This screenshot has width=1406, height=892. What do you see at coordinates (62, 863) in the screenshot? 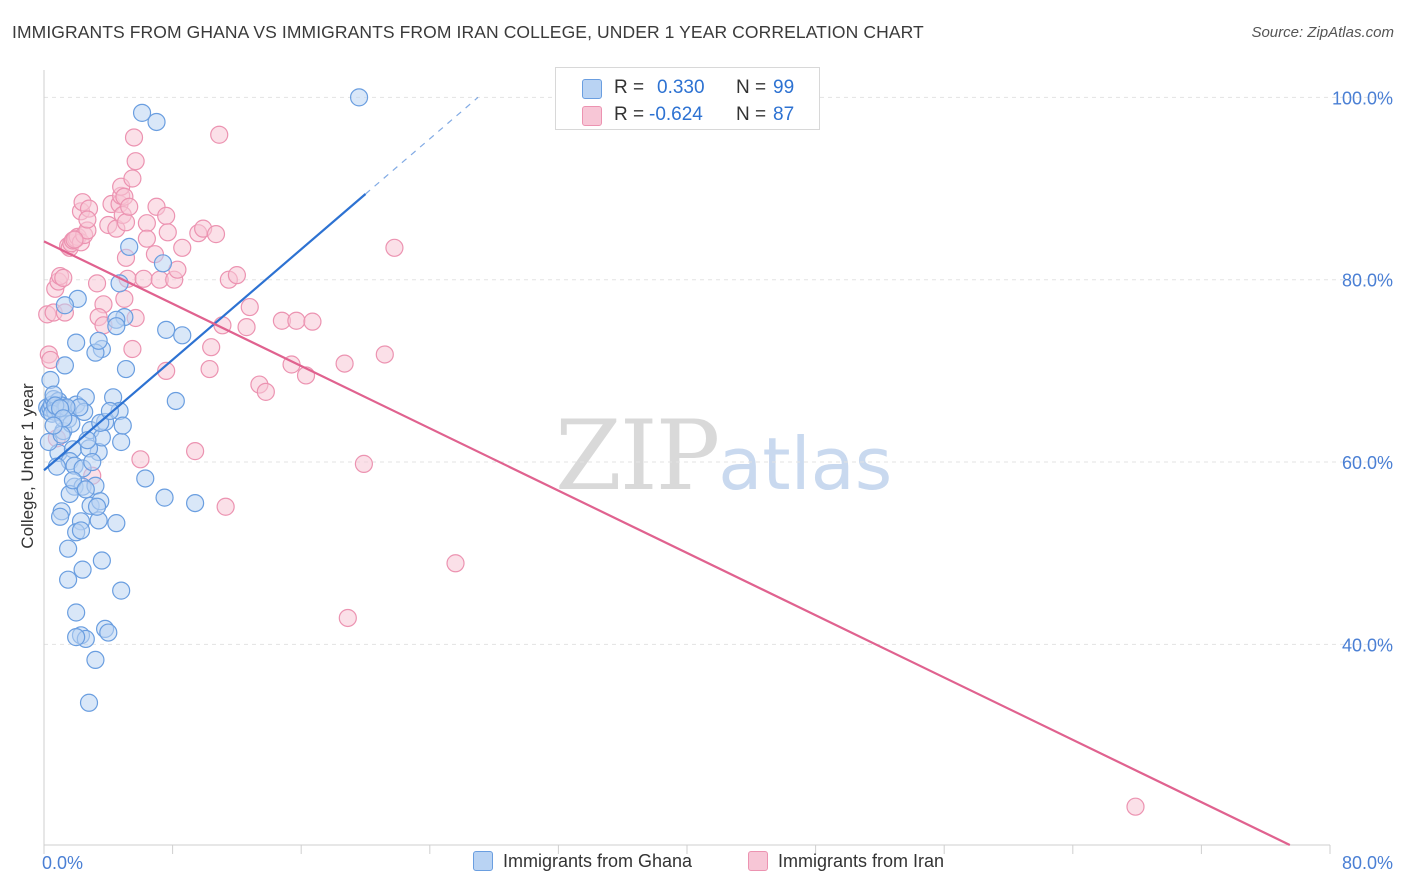
I see `x-tick-label-min: 0.0%` at bounding box center [62, 863].